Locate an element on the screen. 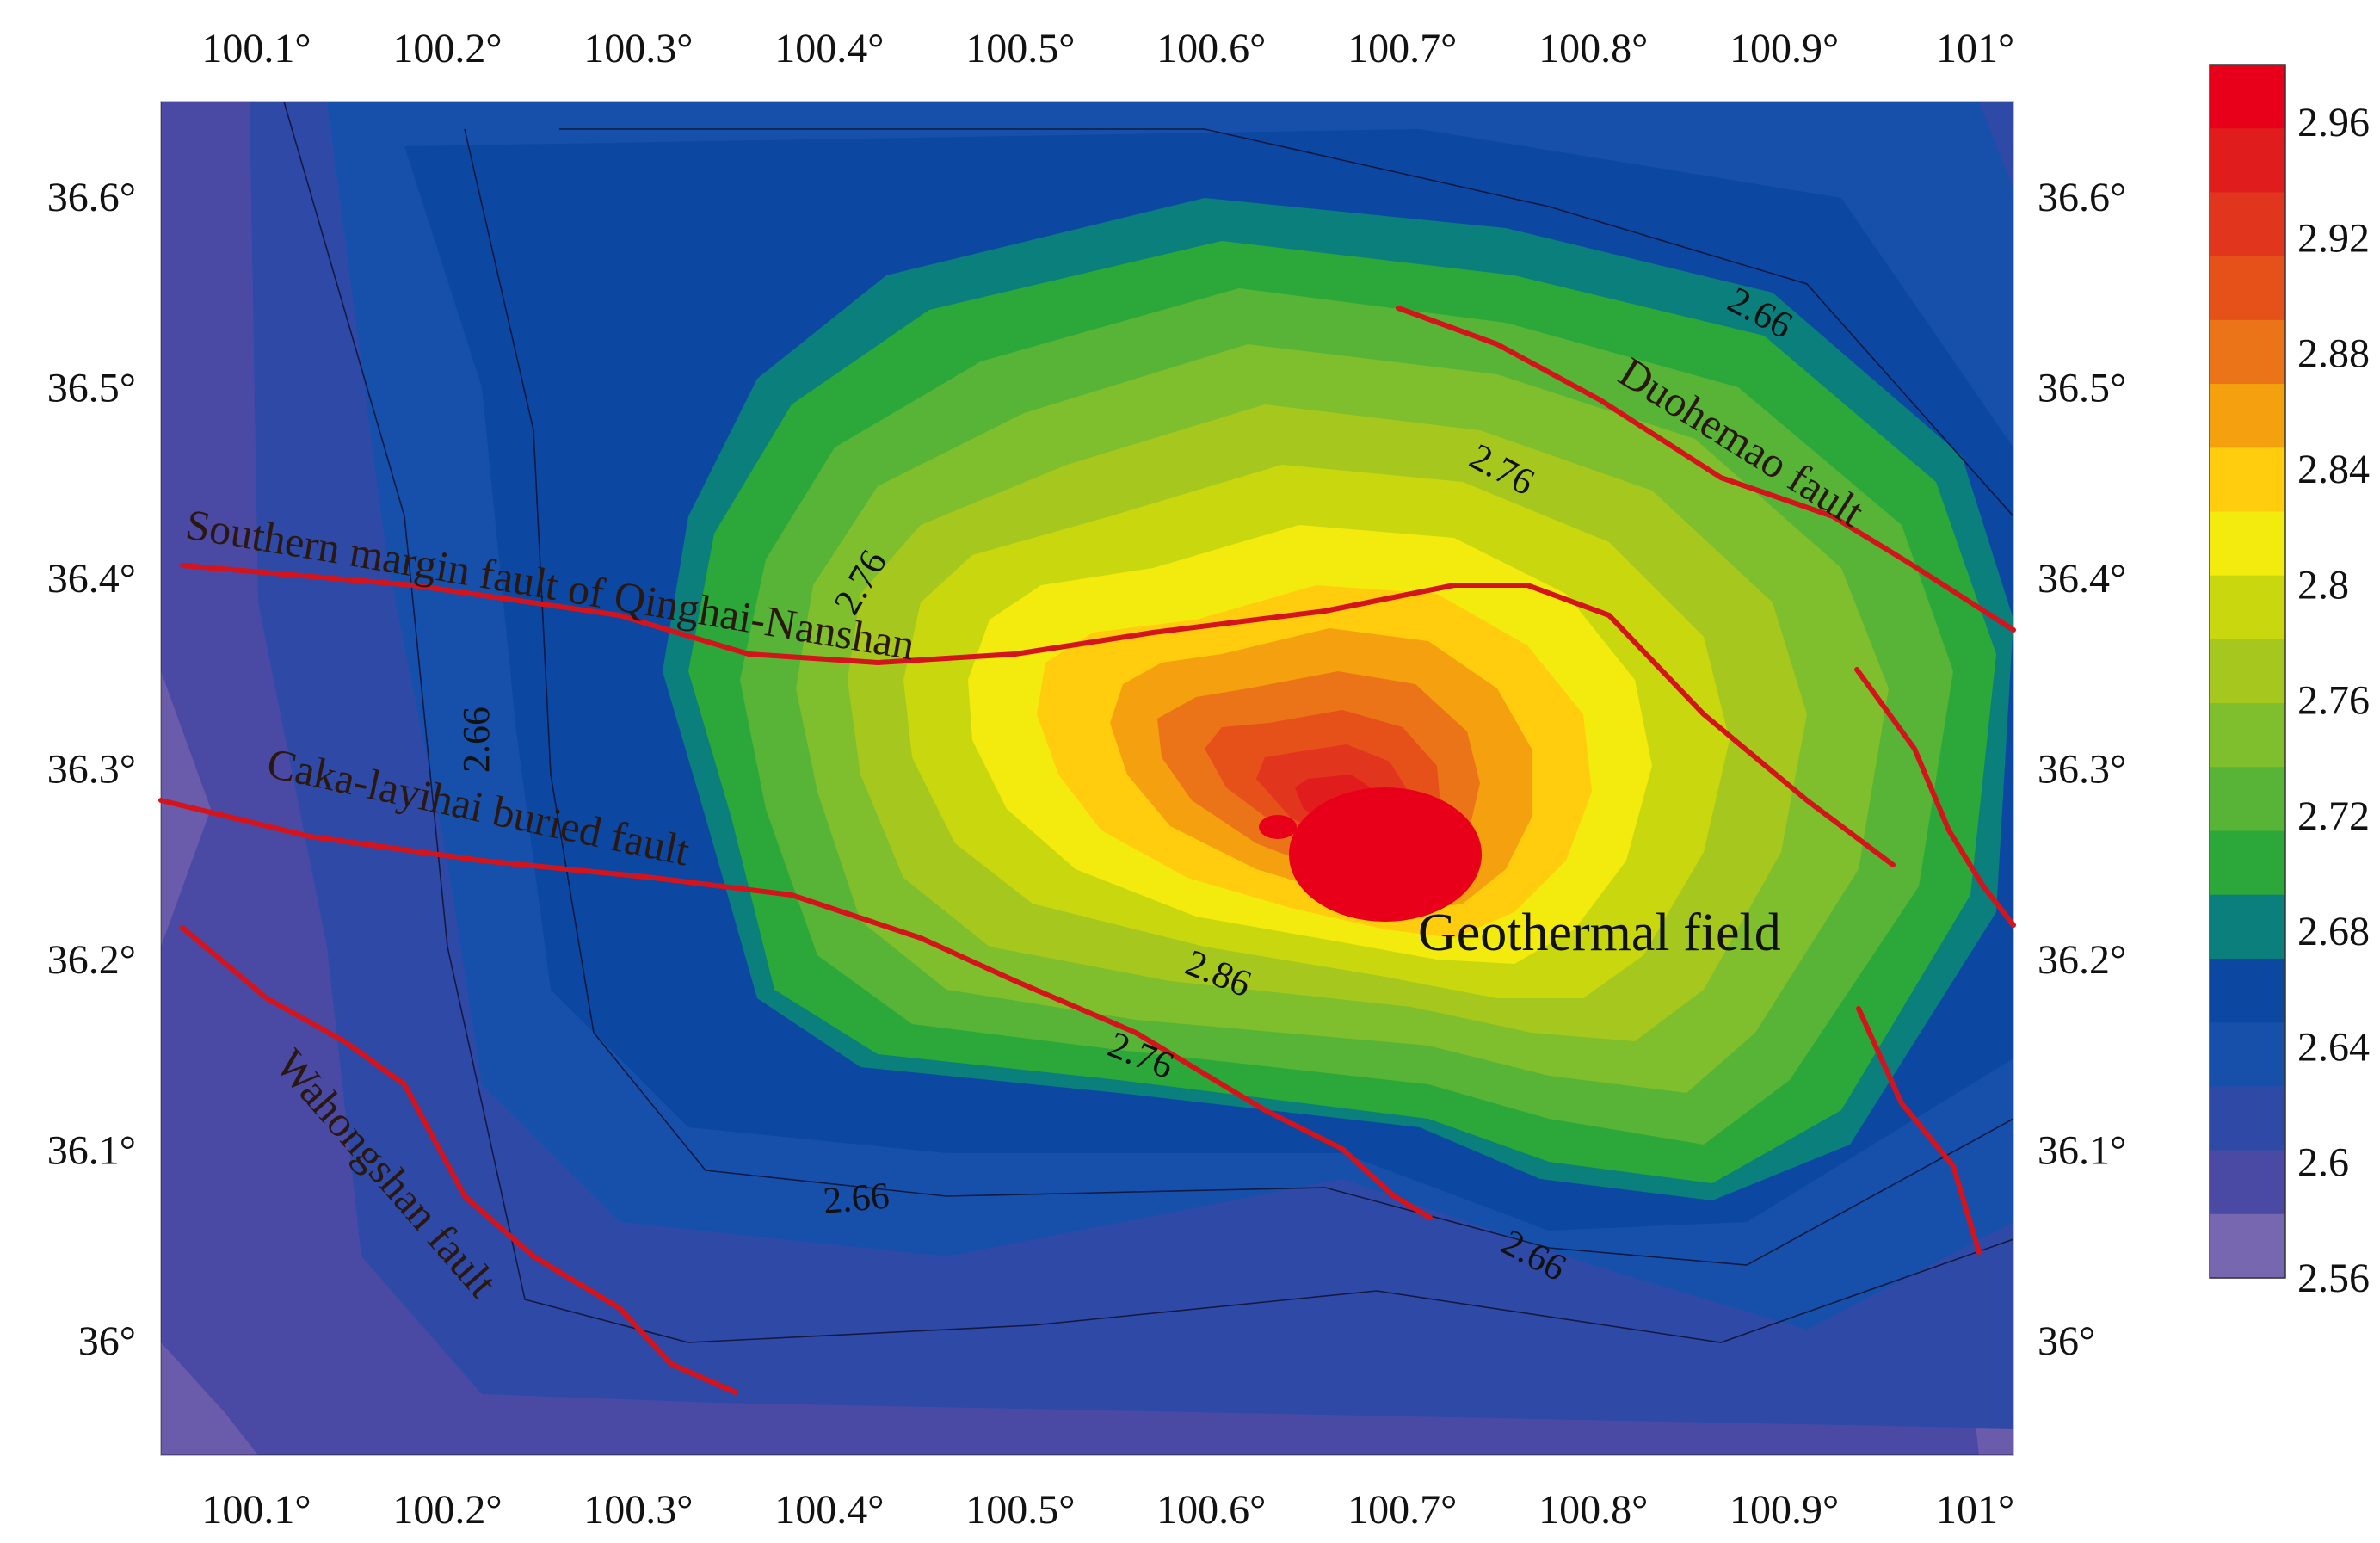  x-tick-label-top: 100.9° is located at coordinates (1784, 49).